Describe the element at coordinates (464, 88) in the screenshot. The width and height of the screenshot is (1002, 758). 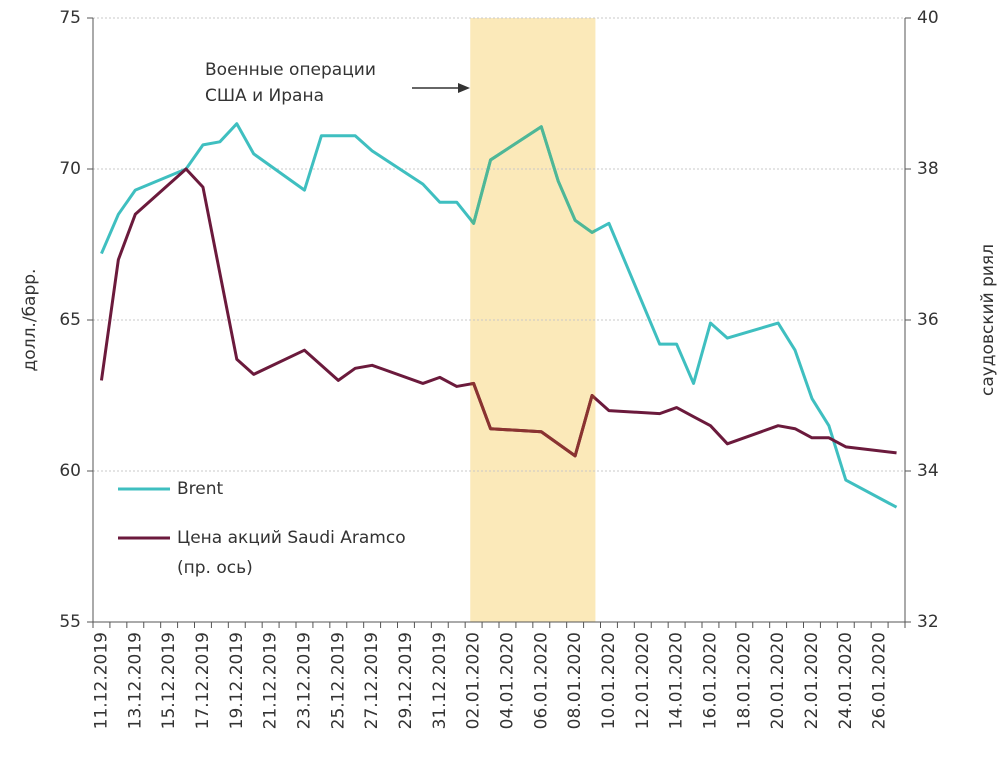
I see `annotation-arrowhead` at that location.